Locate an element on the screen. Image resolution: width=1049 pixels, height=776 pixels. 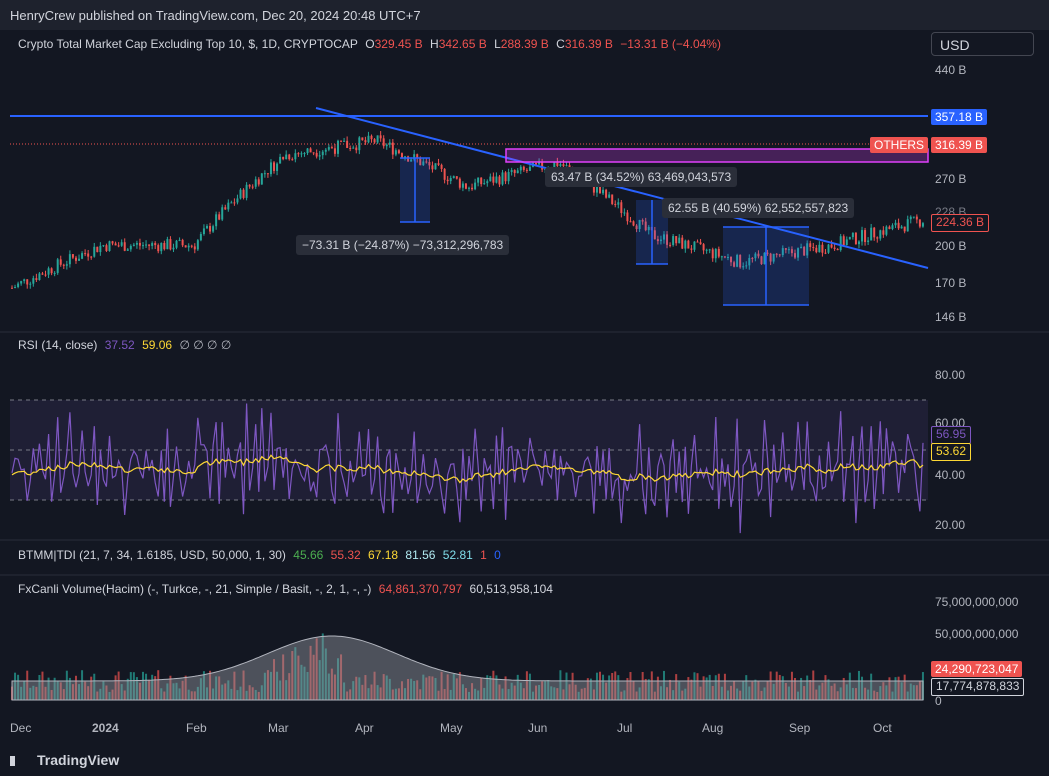
tradingview-logo: TradingView is located at coordinates (64, 760).